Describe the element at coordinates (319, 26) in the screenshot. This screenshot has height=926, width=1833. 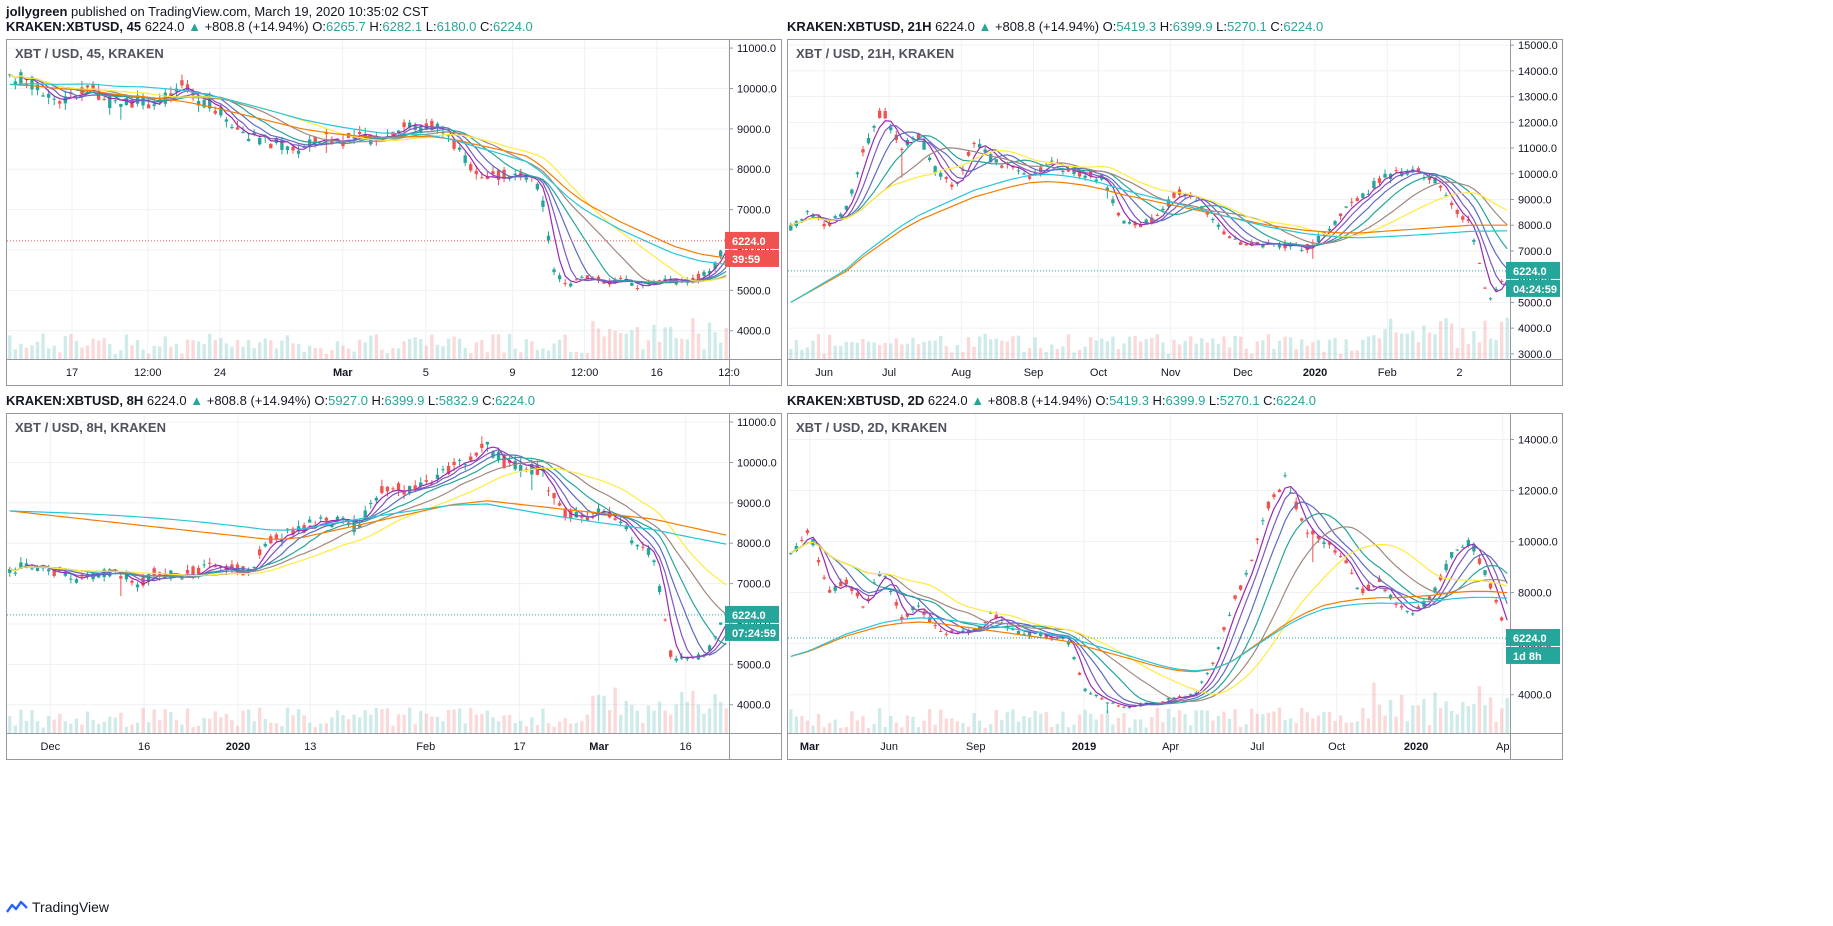
I see `open-label: O:` at that location.